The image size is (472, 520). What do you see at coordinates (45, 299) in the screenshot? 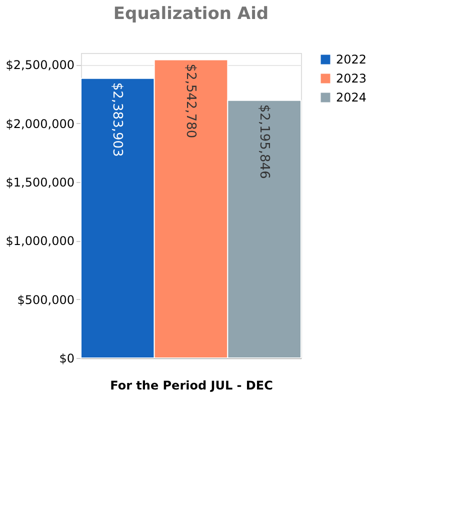
I see `y-tick-label: $500,000` at bounding box center [45, 299].